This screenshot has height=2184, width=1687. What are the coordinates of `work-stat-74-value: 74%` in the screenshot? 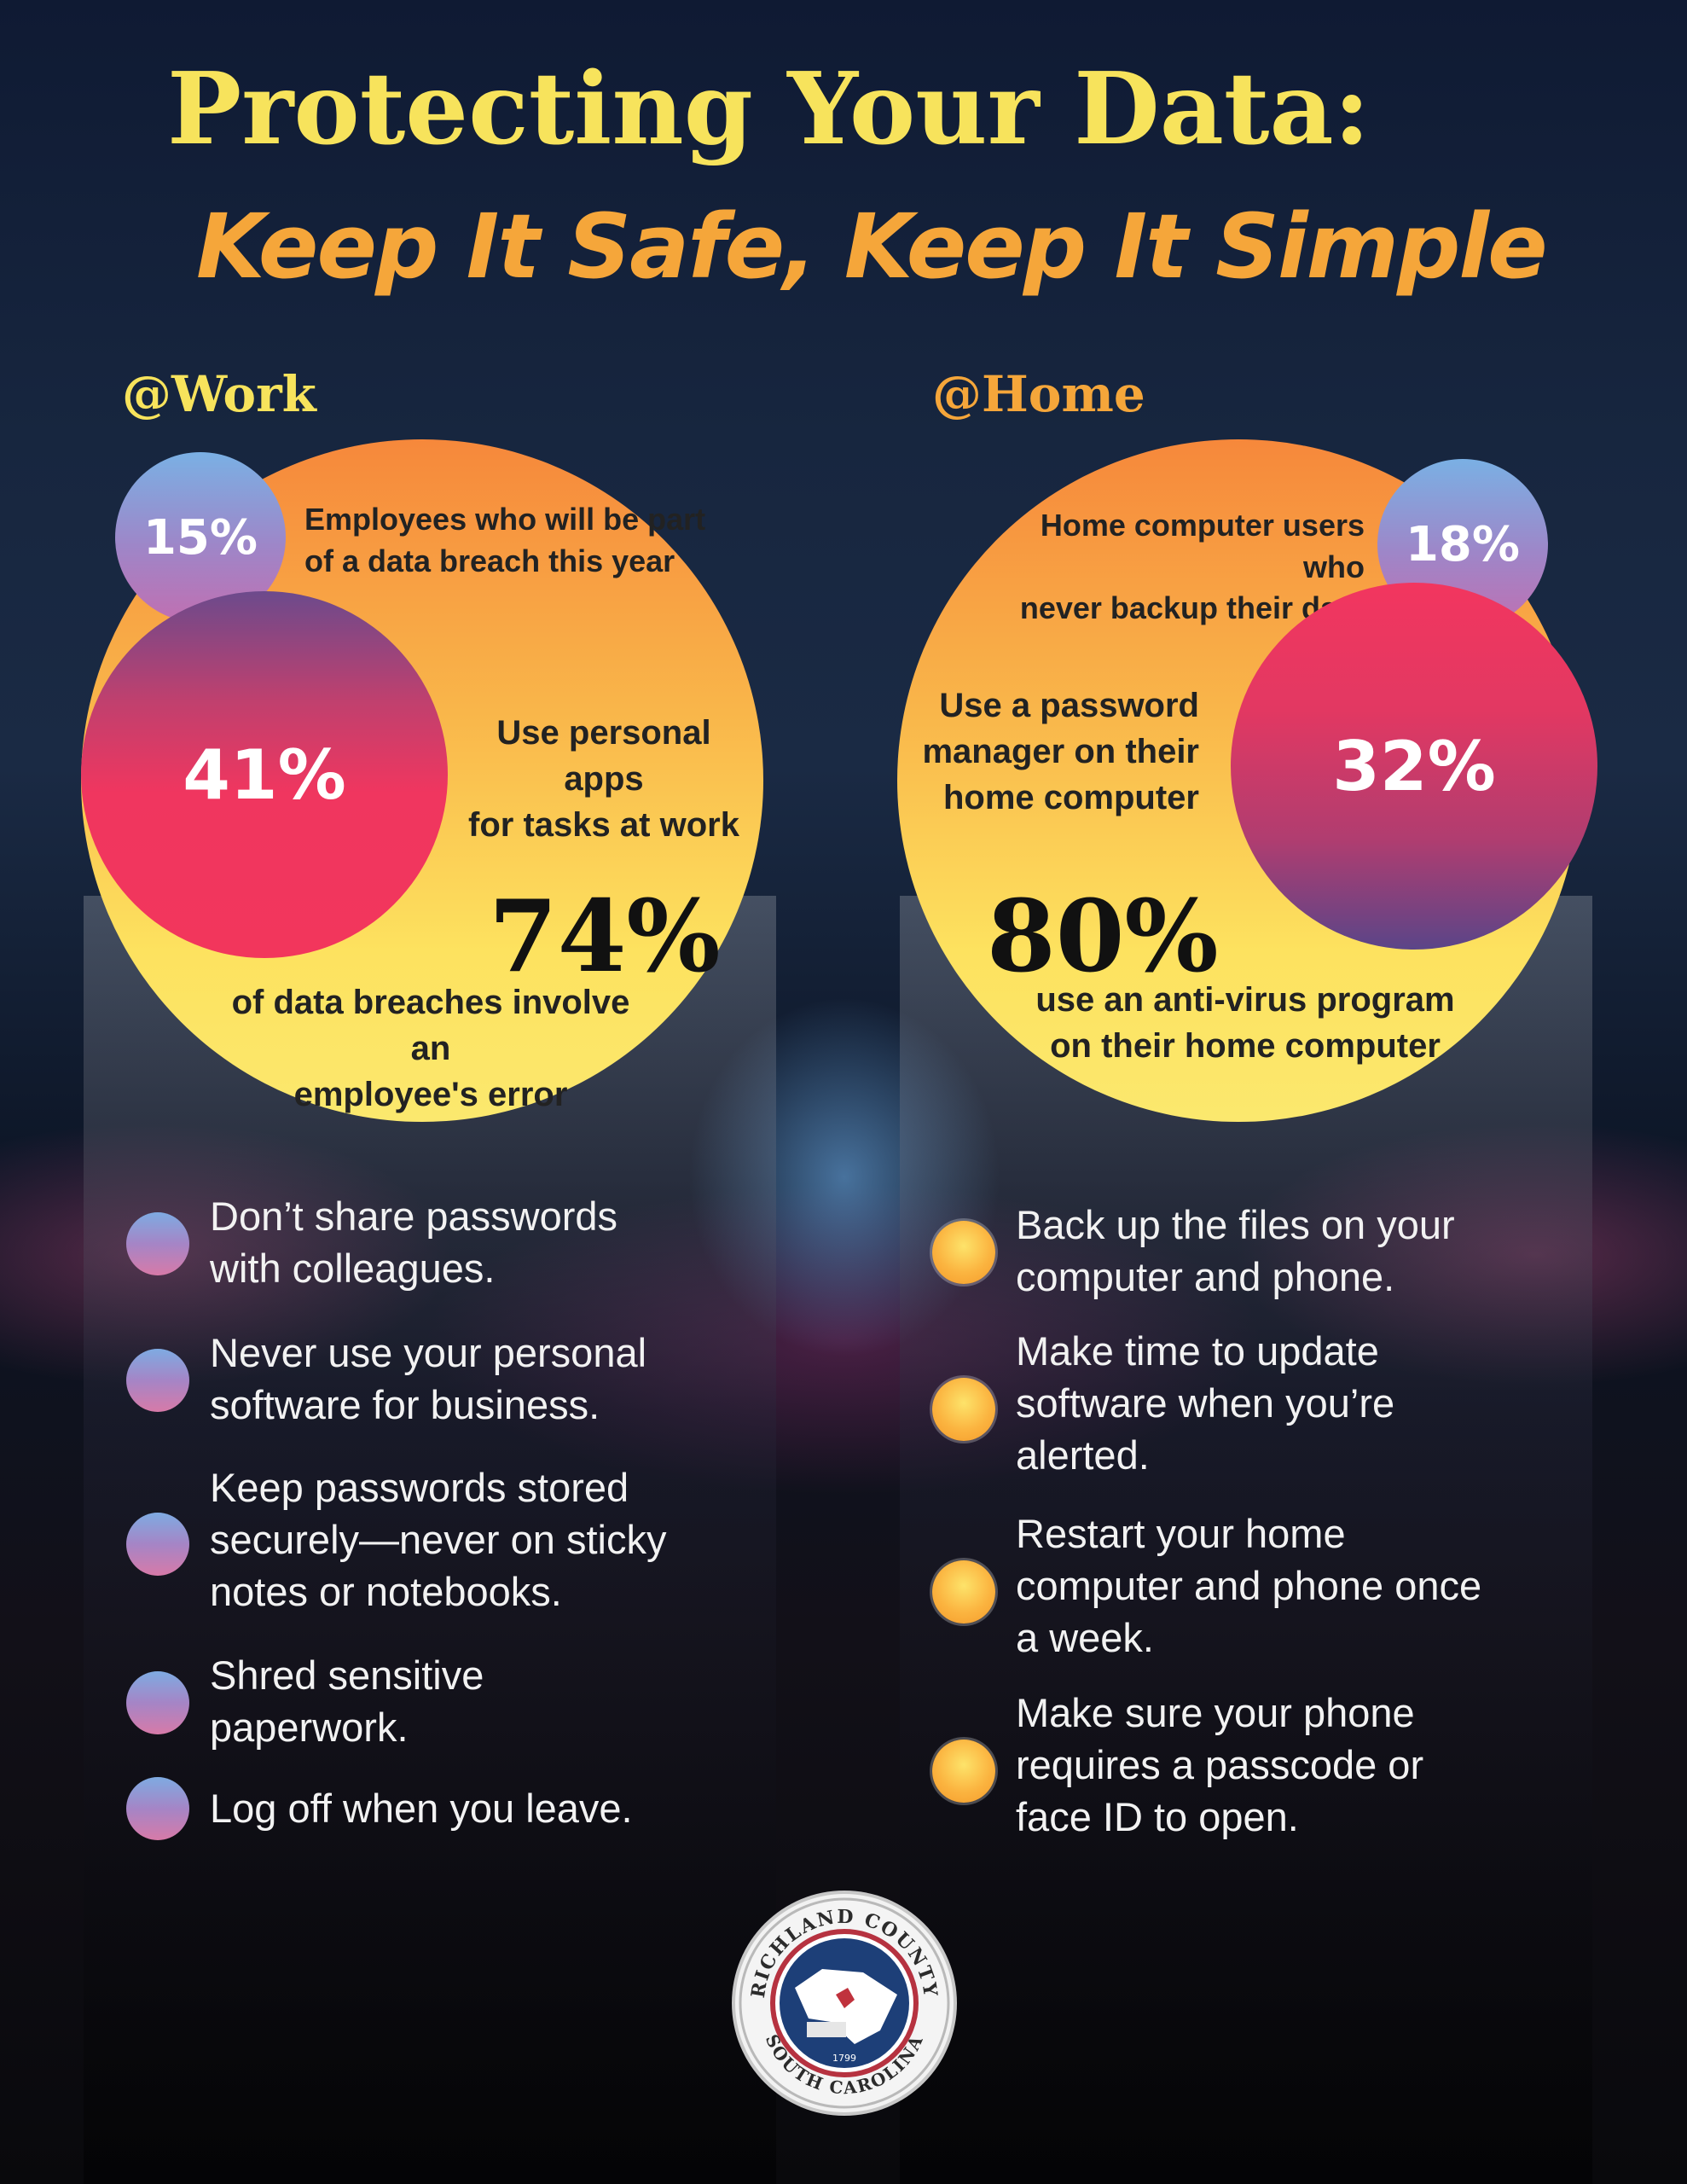 It's located at (605, 937).